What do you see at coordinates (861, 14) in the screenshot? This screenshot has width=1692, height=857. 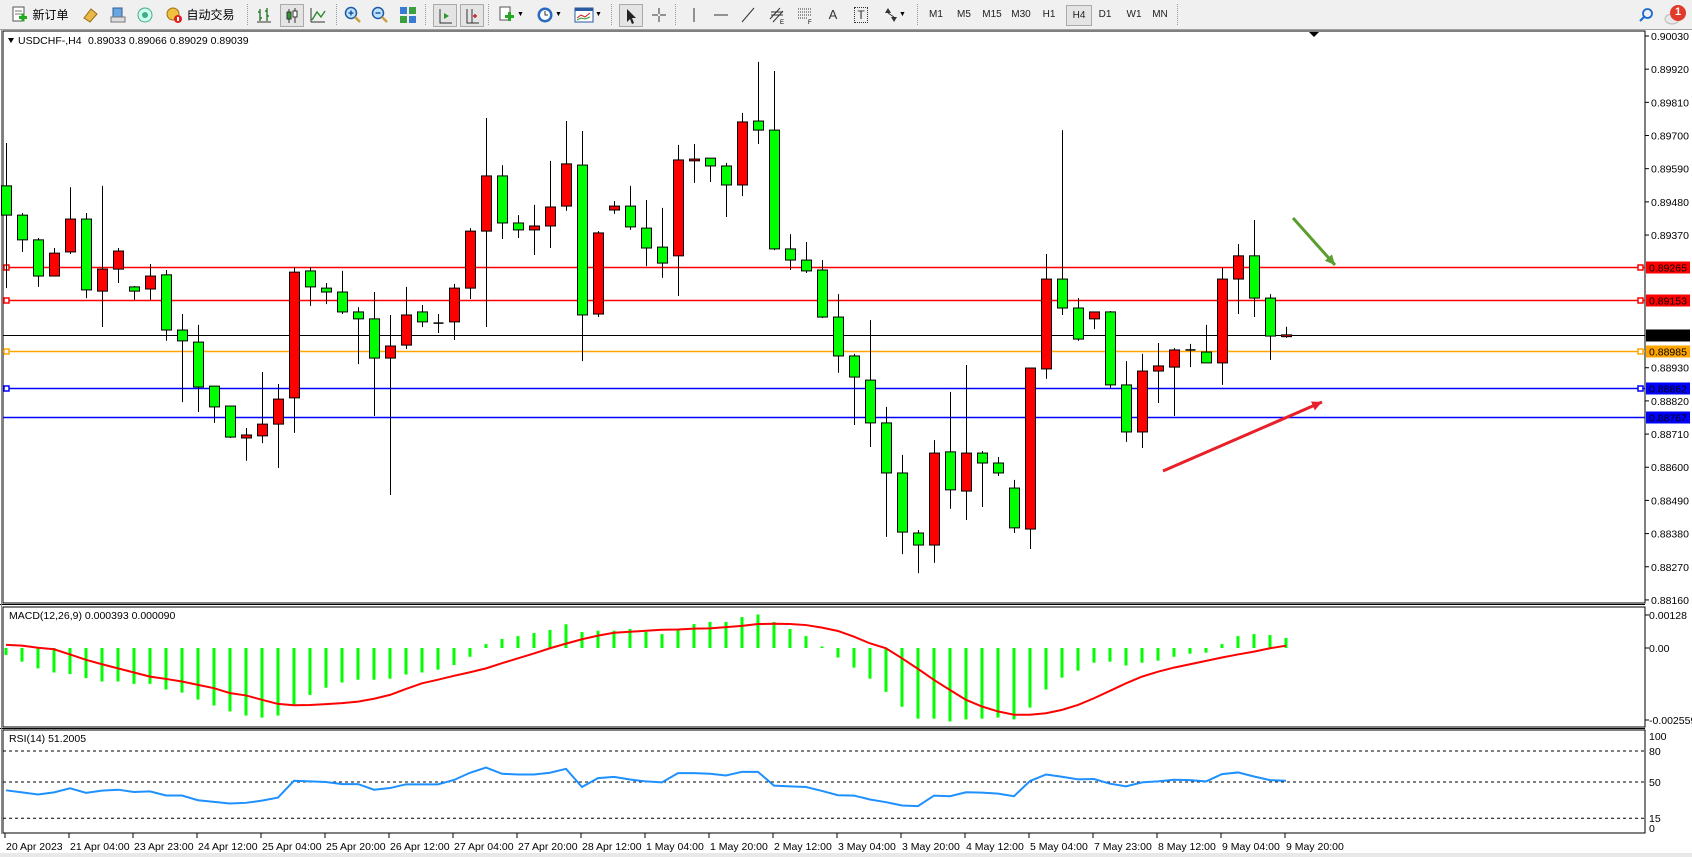 I see `text-label-tool-button: T` at bounding box center [861, 14].